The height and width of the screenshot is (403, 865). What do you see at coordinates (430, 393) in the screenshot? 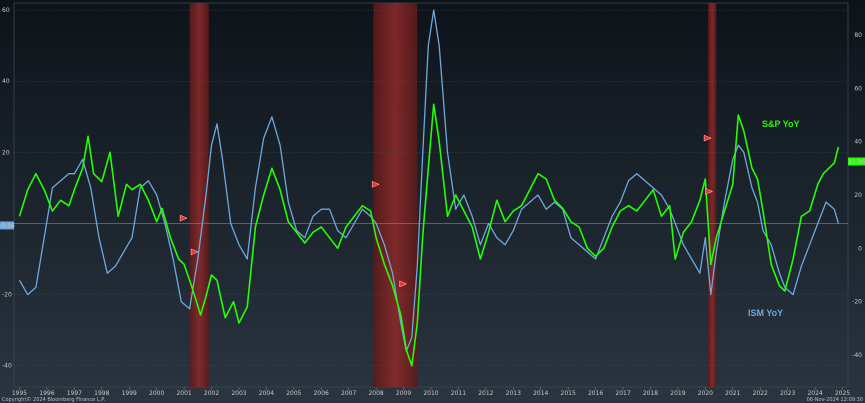
I see `x-tick-label: 2010` at bounding box center [430, 393].